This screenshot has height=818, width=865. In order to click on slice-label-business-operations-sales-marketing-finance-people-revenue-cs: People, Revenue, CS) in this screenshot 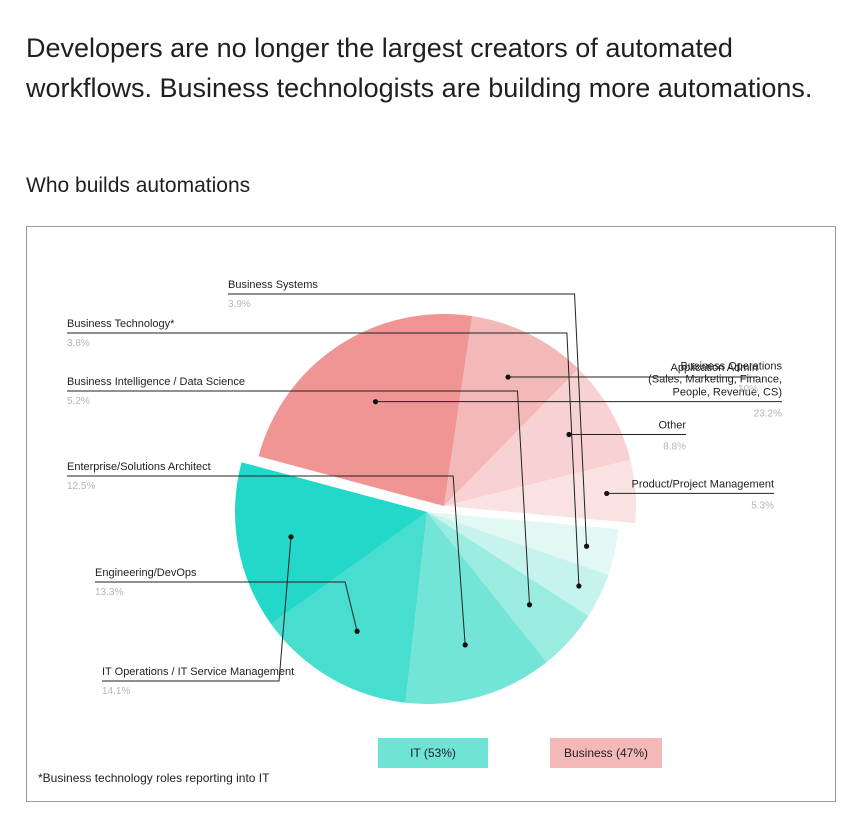, I will do `click(727, 393)`.